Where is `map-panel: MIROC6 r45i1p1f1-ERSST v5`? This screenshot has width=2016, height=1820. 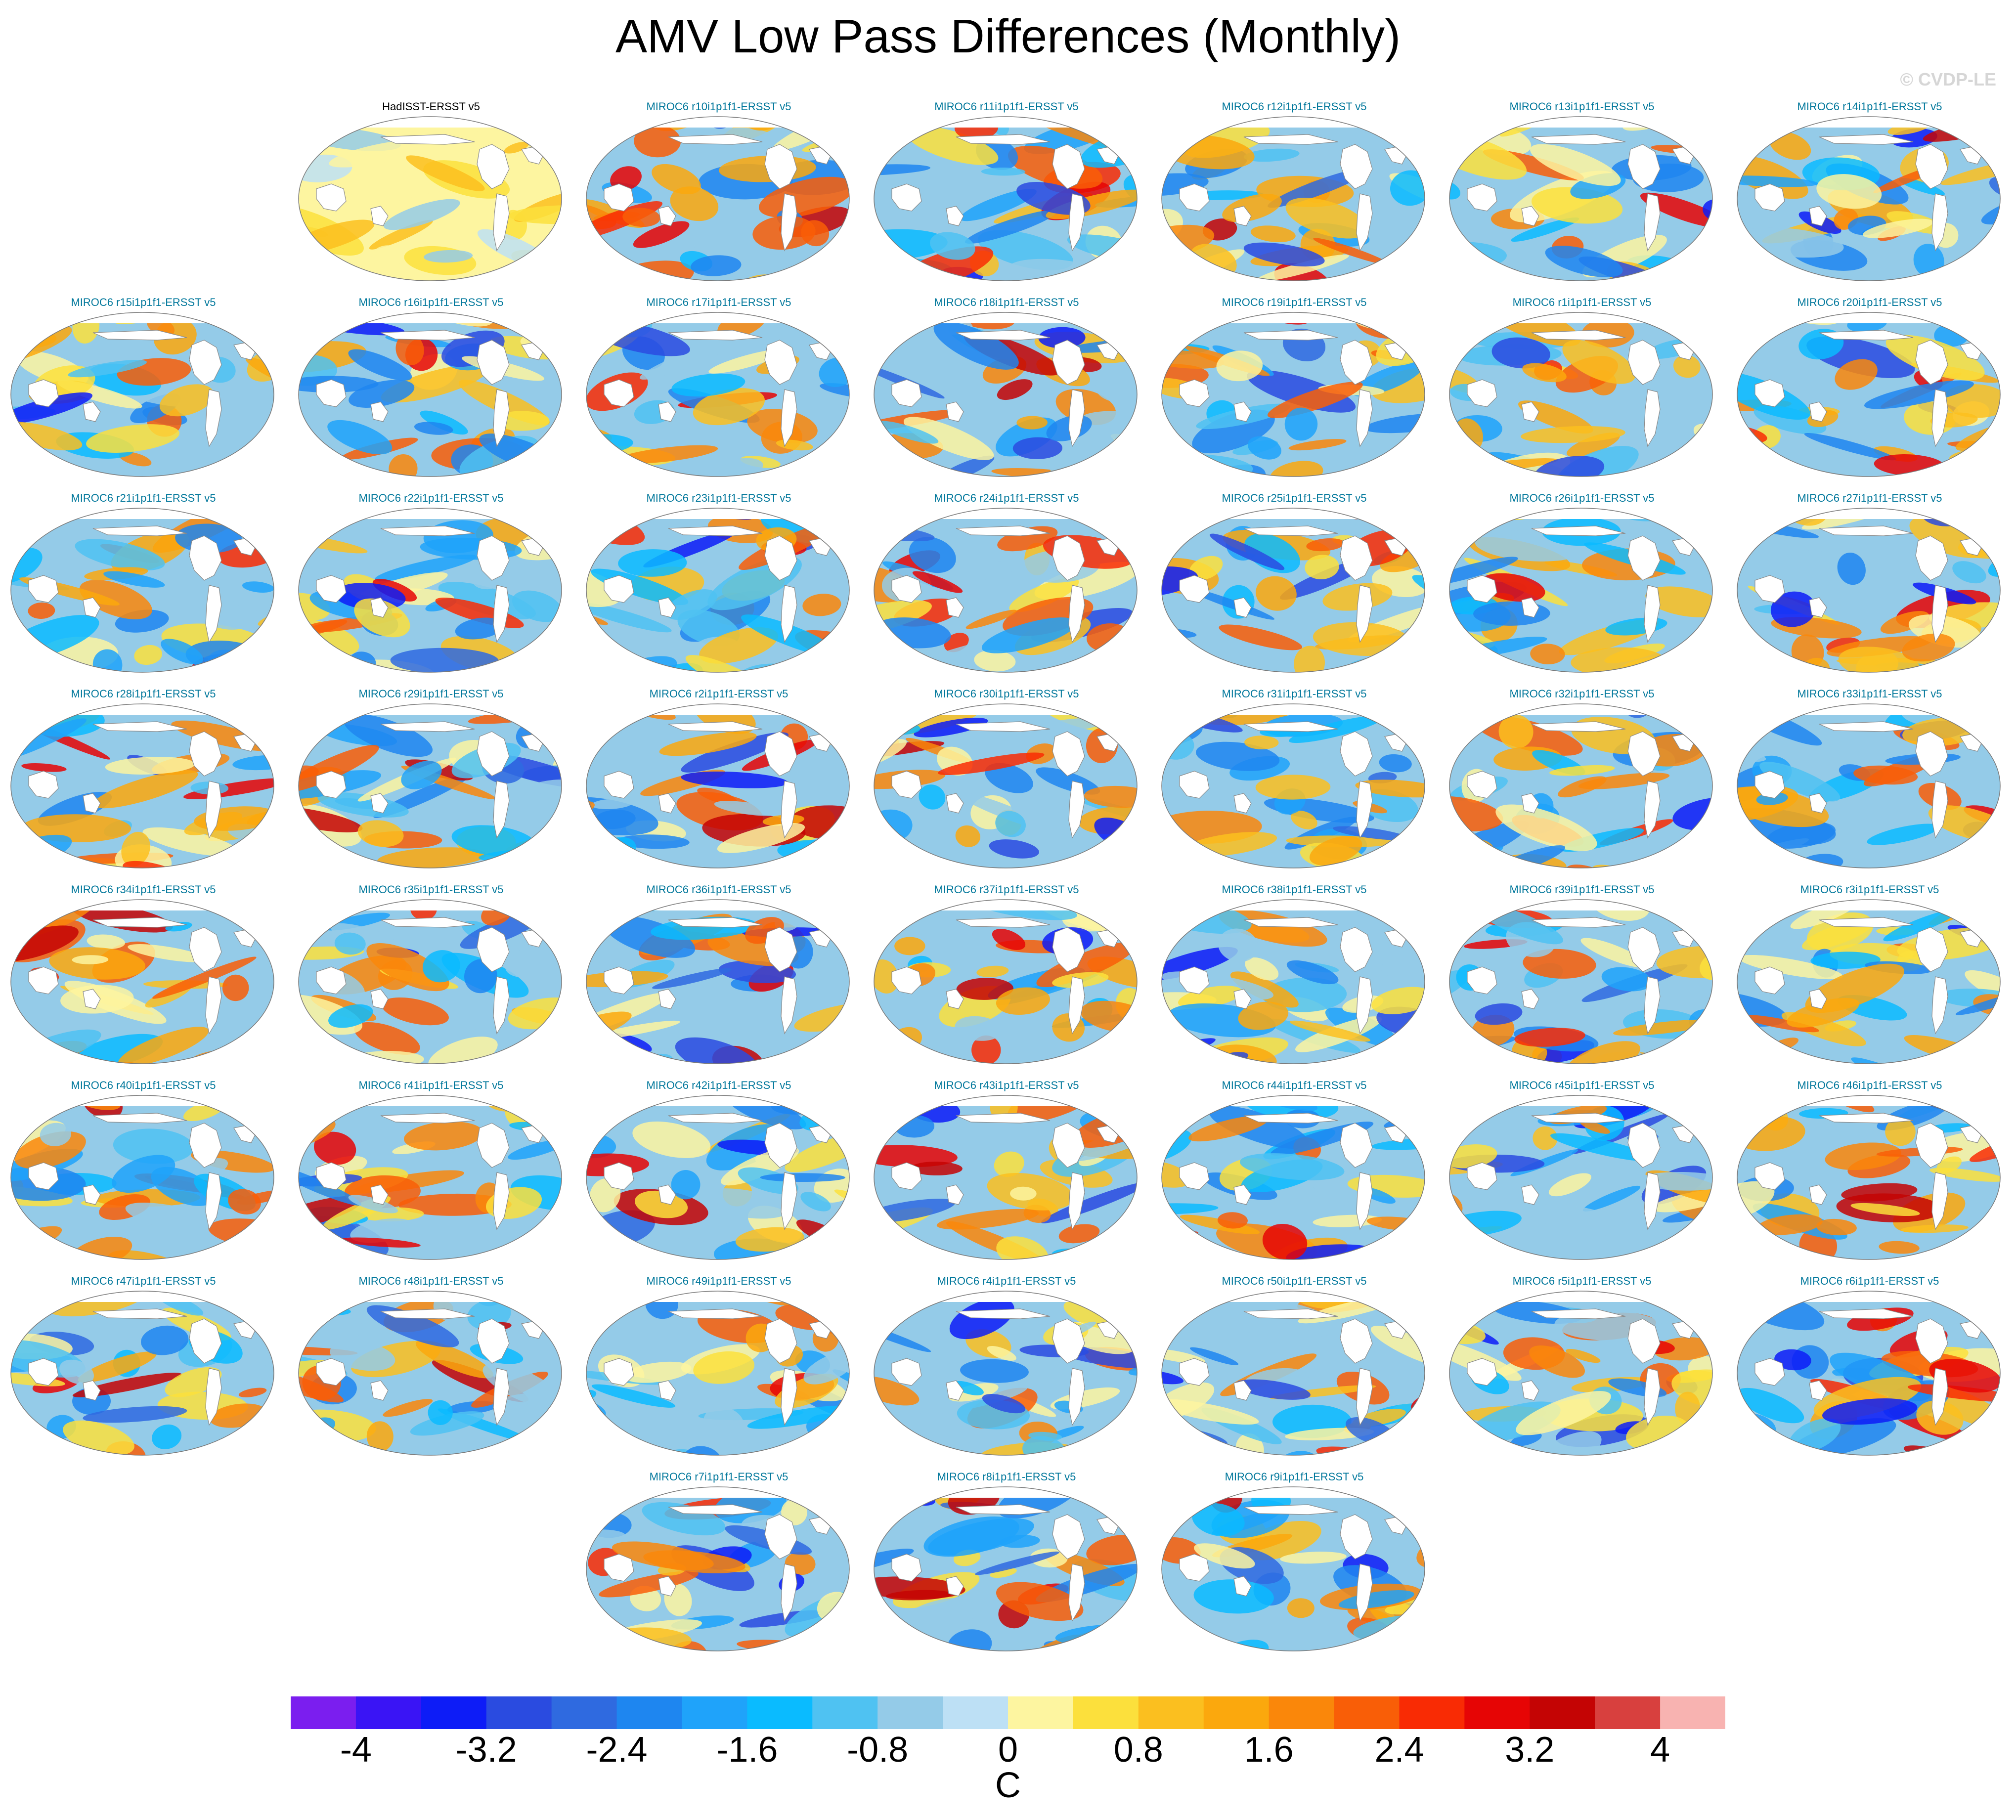
map-panel: MIROC6 r45i1p1f1-ERSST v5 is located at coordinates (1582, 1172).